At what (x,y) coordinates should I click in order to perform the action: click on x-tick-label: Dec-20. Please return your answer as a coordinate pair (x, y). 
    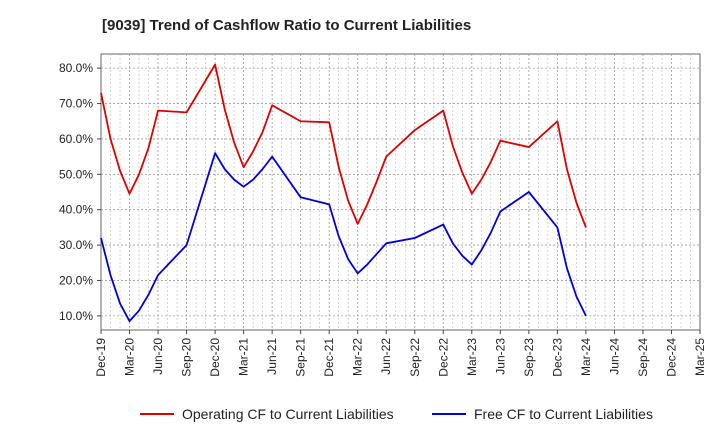
    Looking at the image, I should click on (215, 357).